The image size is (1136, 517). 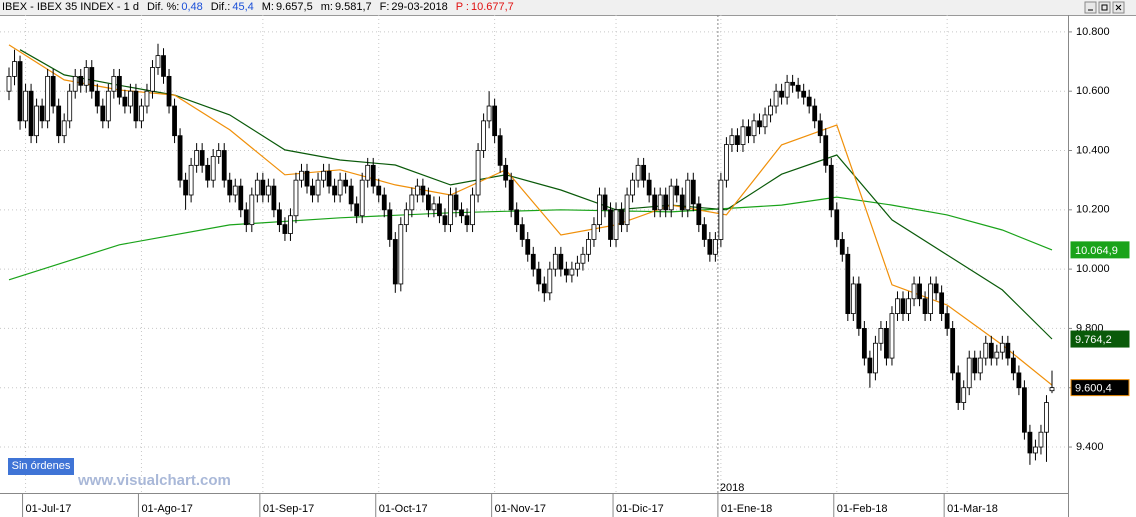 I want to click on window-controls, so click(x=1104, y=7).